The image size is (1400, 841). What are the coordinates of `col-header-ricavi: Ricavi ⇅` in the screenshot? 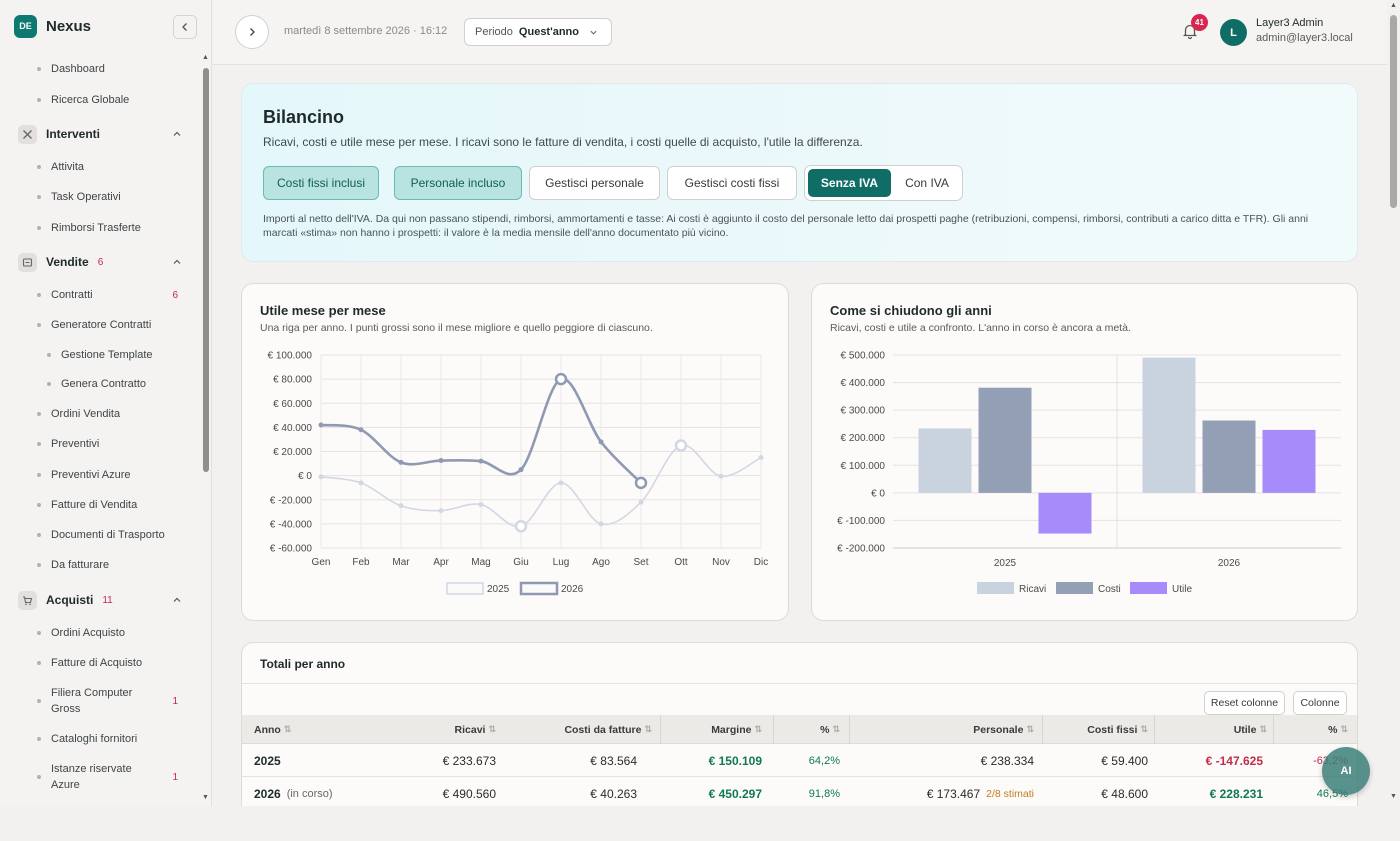 It's located at (475, 729).